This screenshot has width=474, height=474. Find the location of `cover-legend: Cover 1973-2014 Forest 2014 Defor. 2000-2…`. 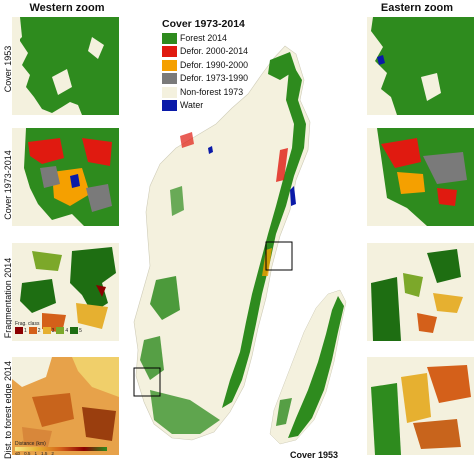

cover-legend: Cover 1973-2014 Forest 2014 Defor. 2000-2… is located at coordinates (227, 65).